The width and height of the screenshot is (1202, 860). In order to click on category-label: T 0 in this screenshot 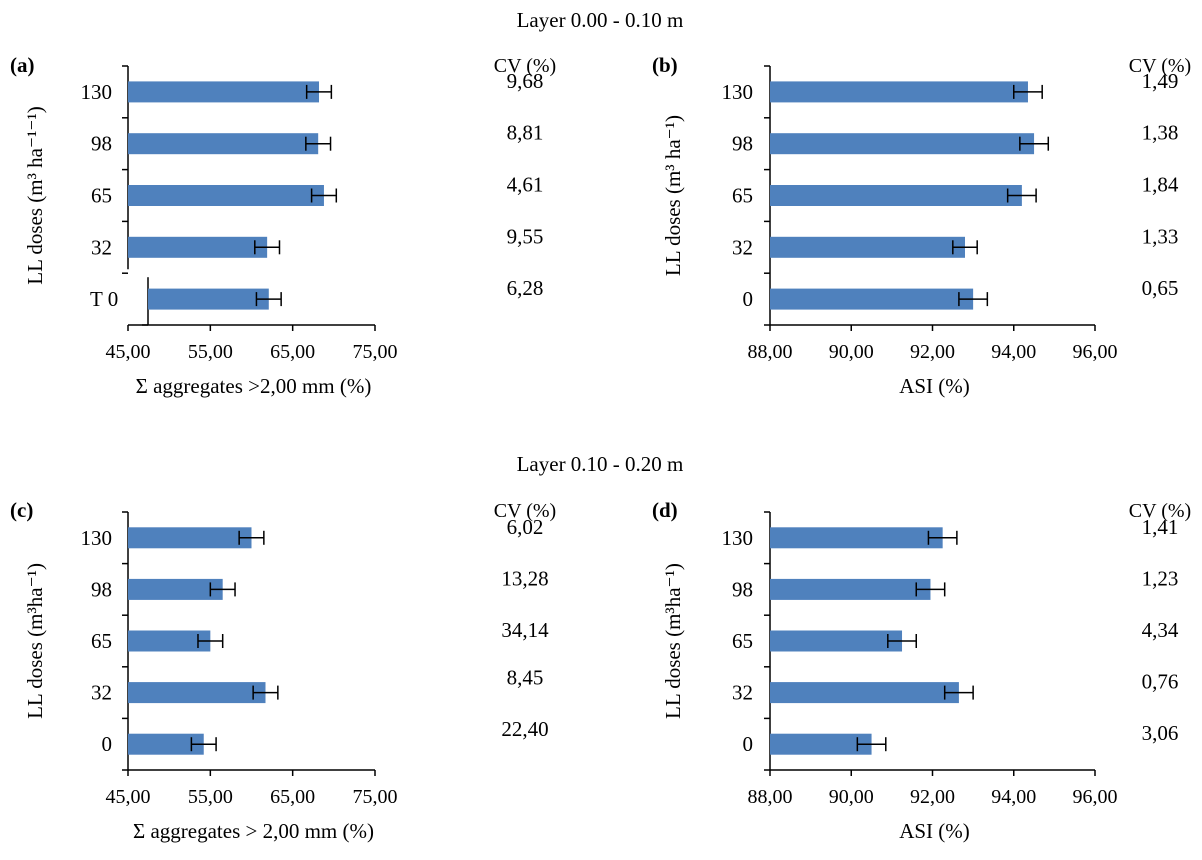, I will do `click(104, 299)`.